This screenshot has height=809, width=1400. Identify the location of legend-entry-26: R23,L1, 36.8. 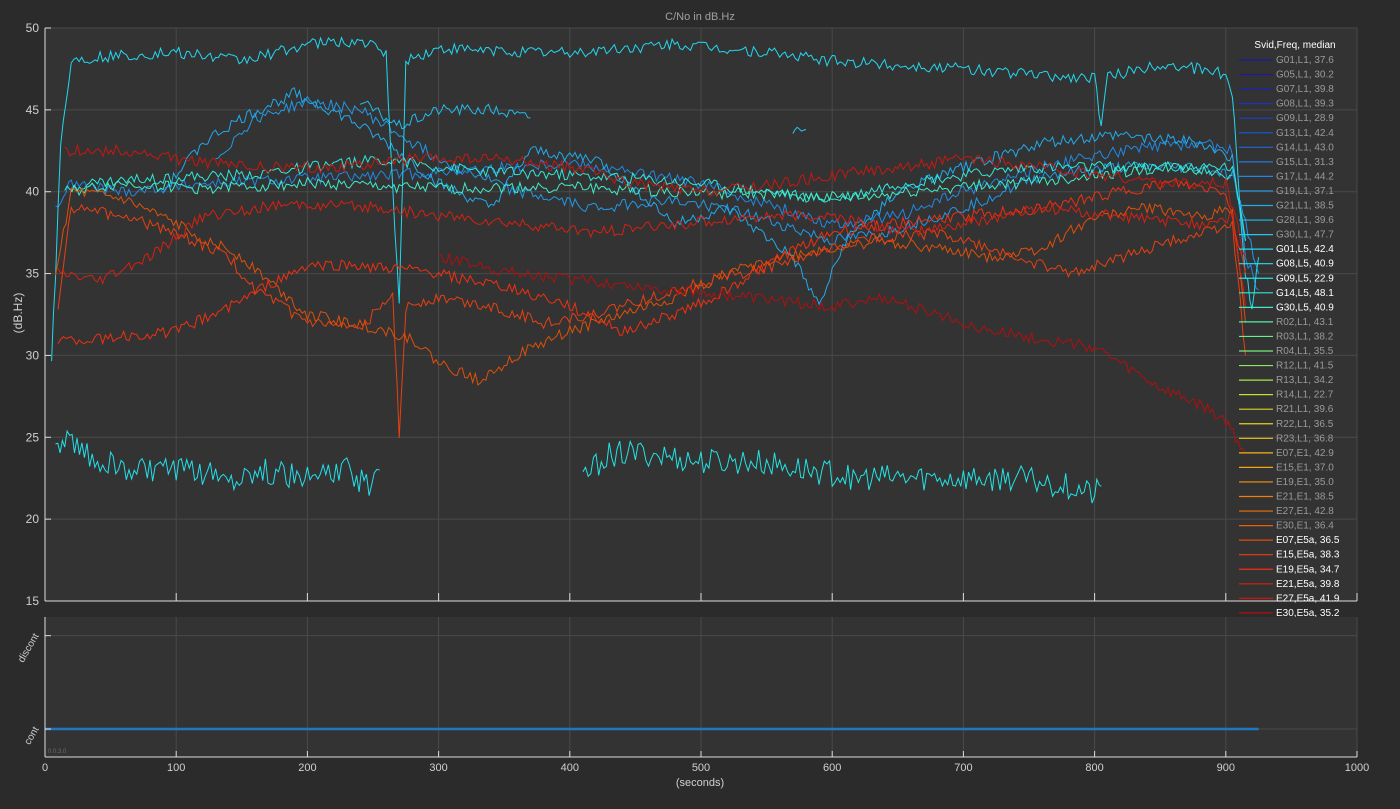
(1305, 438).